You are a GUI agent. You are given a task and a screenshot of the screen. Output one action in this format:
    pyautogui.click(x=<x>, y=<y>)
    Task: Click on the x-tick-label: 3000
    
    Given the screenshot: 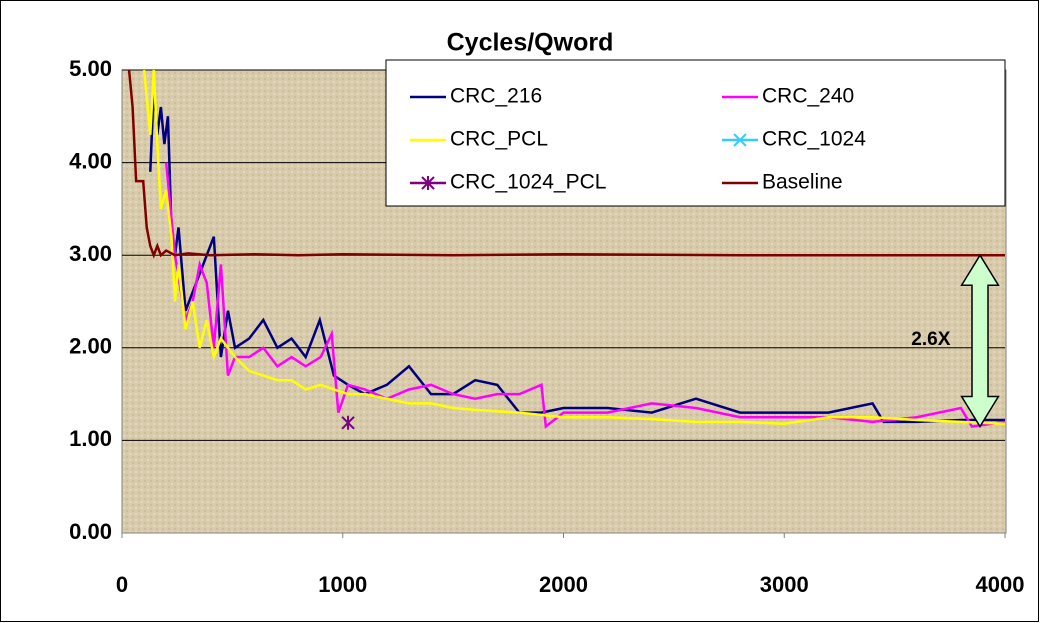 What is the action you would take?
    pyautogui.click(x=784, y=584)
    